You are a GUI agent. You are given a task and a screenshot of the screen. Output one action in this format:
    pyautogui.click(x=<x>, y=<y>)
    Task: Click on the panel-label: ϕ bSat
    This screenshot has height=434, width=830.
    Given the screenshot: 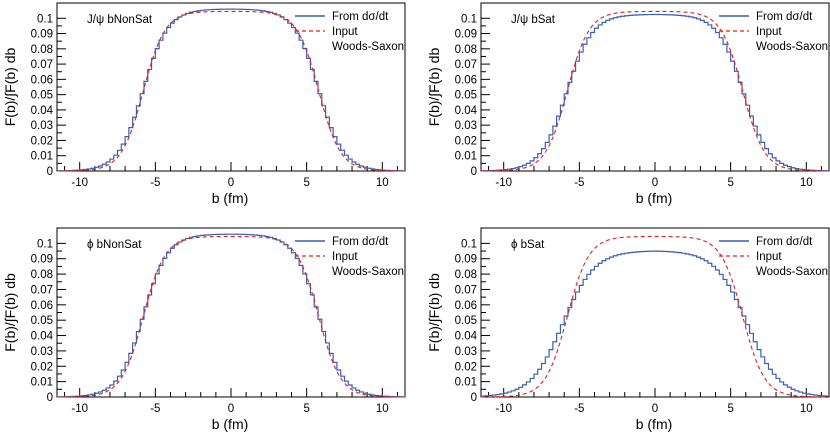 What is the action you would take?
    pyautogui.click(x=528, y=245)
    